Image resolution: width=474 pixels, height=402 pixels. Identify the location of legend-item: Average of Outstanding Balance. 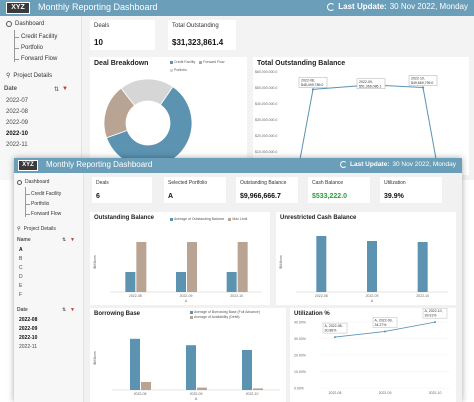
(197, 219).